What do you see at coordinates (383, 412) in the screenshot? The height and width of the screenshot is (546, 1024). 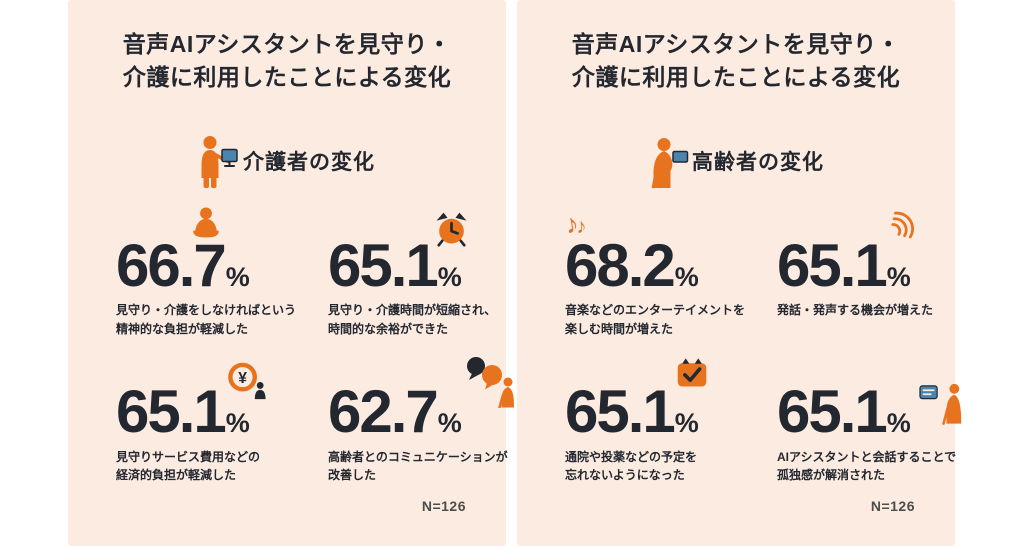 I see `stat-percent-value: 62.7` at bounding box center [383, 412].